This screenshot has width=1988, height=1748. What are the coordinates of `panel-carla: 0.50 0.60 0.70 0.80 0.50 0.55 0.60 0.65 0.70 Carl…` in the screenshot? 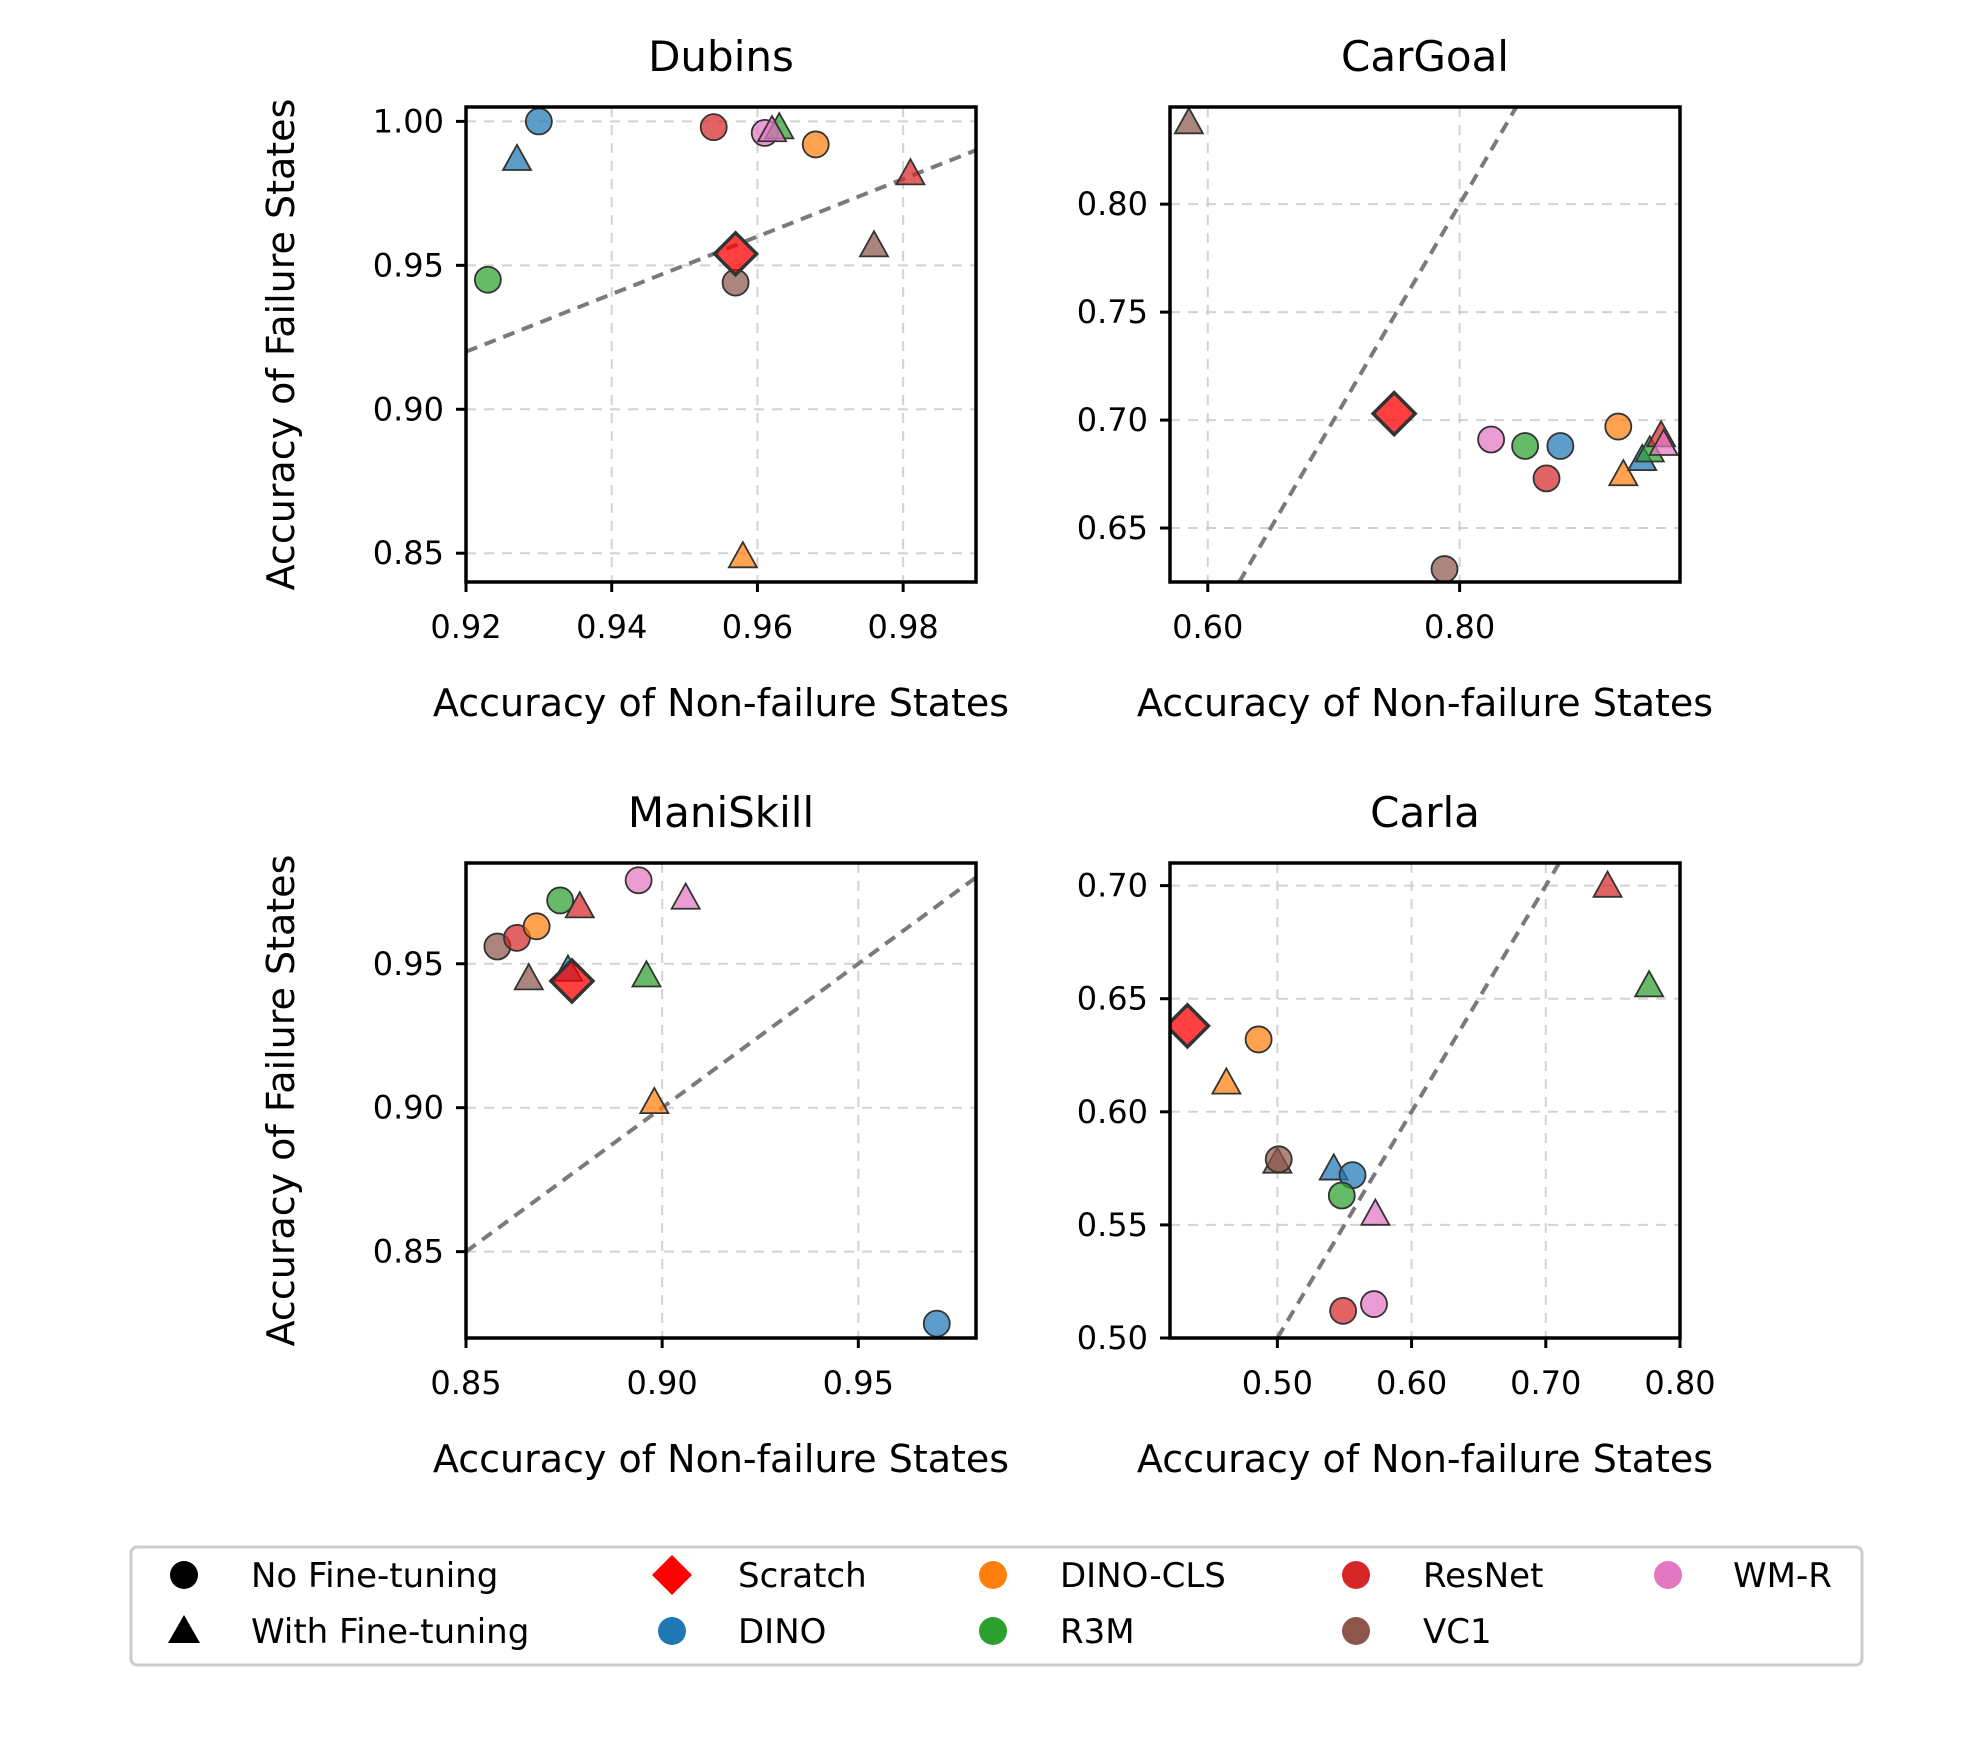 It's located at (1396, 1134).